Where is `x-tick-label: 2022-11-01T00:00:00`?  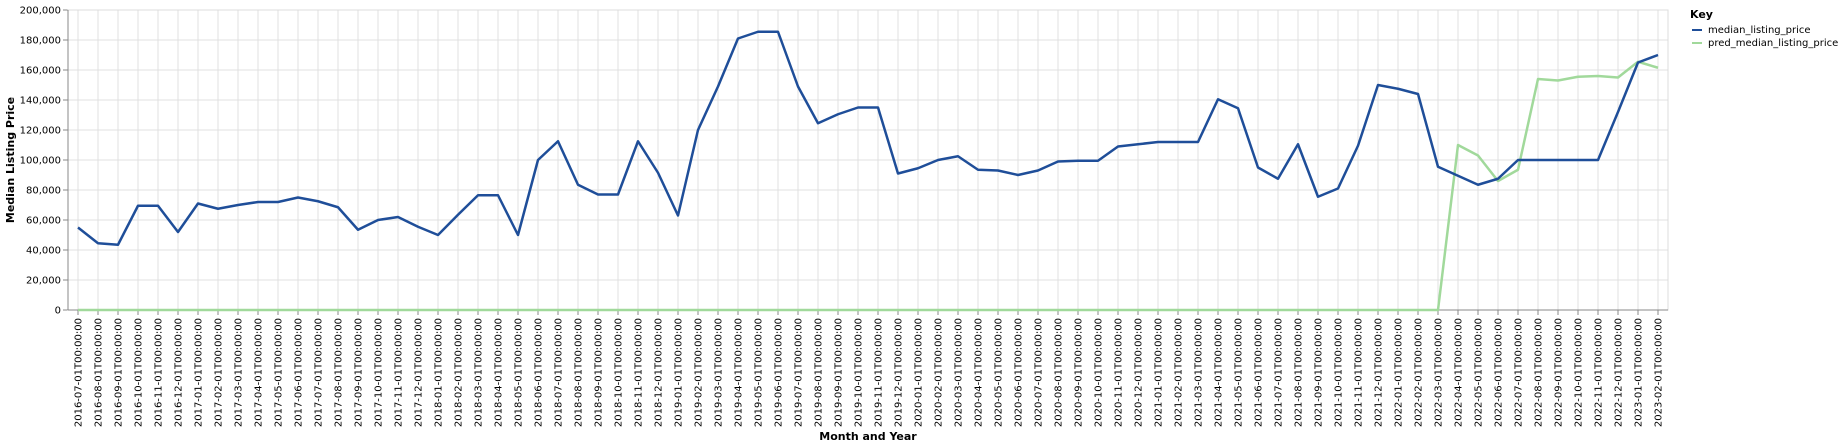 x-tick-label: 2022-11-01T00:00:00 is located at coordinates (1599, 372).